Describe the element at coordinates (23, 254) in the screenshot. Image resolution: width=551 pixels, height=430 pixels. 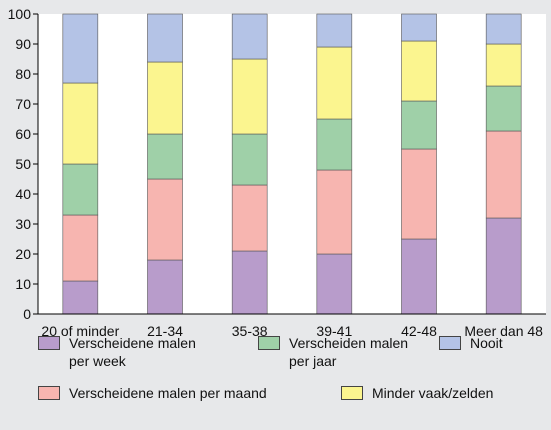
I see `y-tick-label: 20` at that location.